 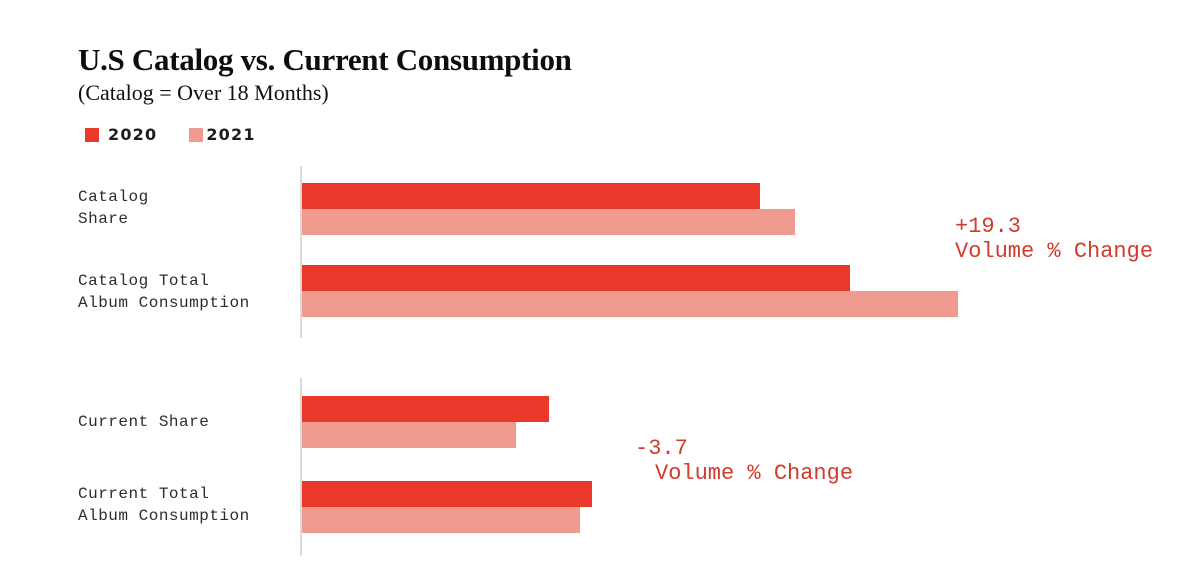 I want to click on annotation-current-volume-change: -3.7 Volume % Change, so click(x=744, y=461).